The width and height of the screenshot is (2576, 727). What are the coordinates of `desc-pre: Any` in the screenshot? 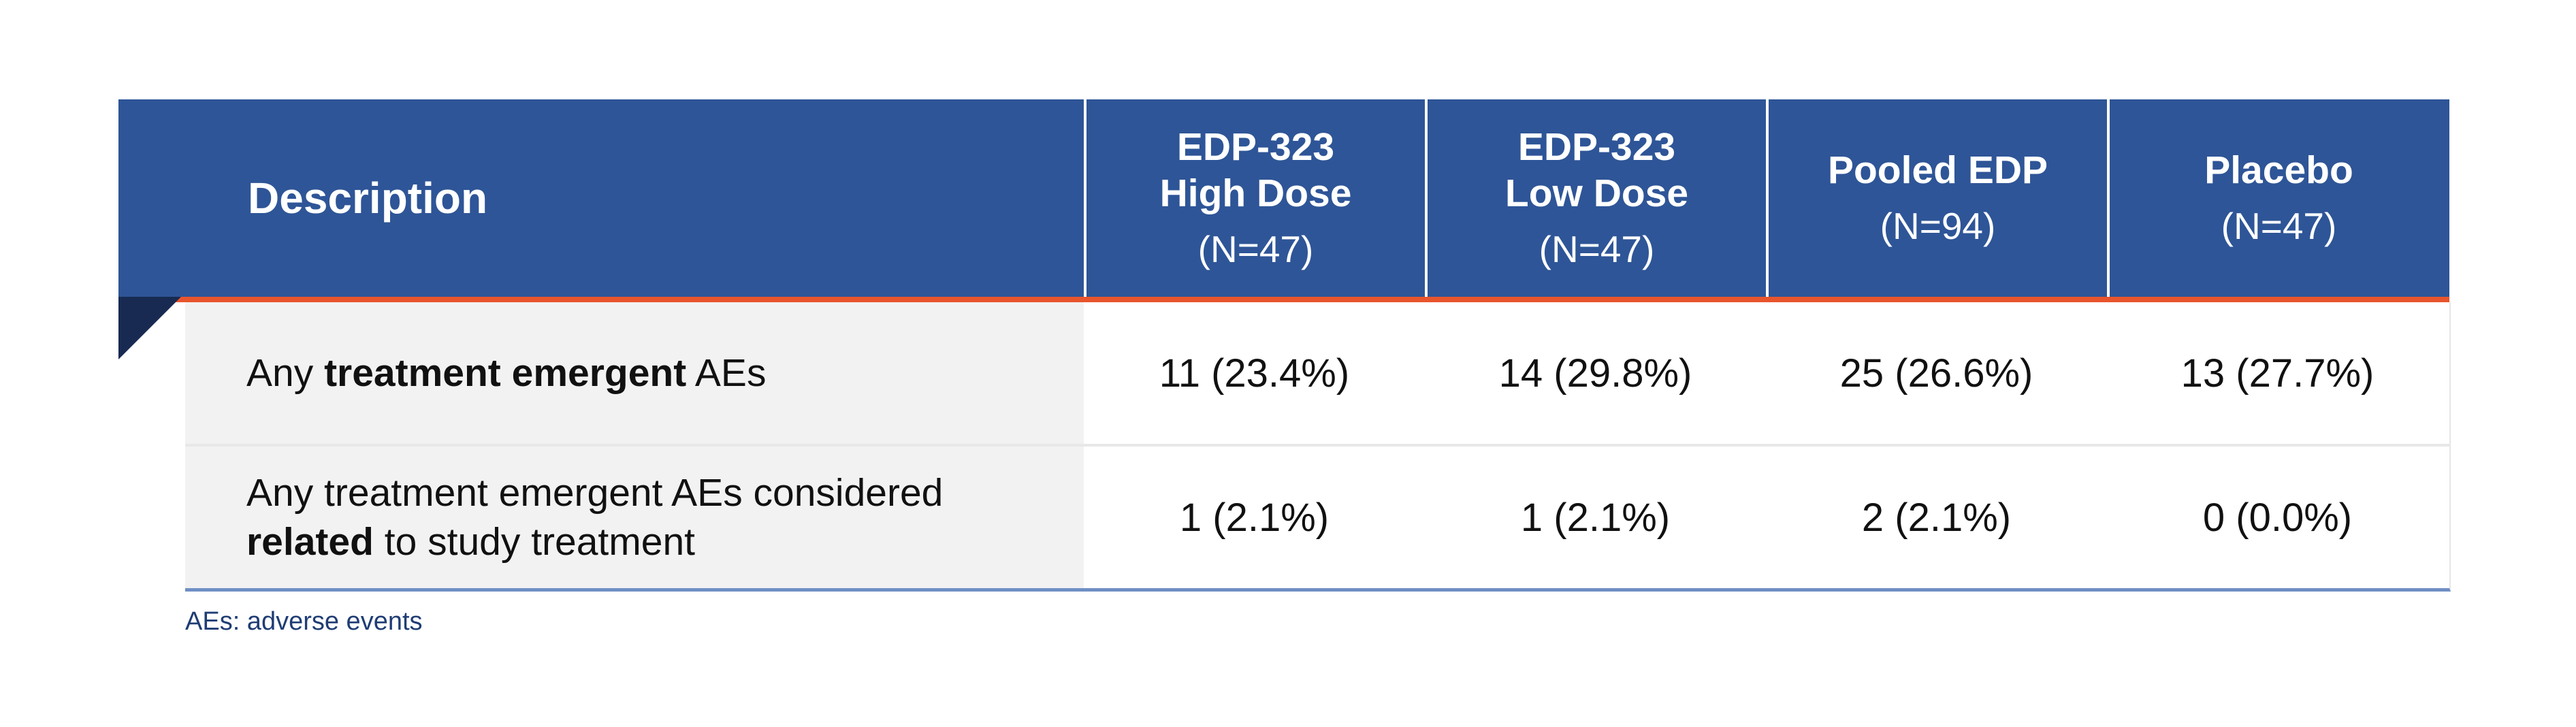 It's located at (286, 373).